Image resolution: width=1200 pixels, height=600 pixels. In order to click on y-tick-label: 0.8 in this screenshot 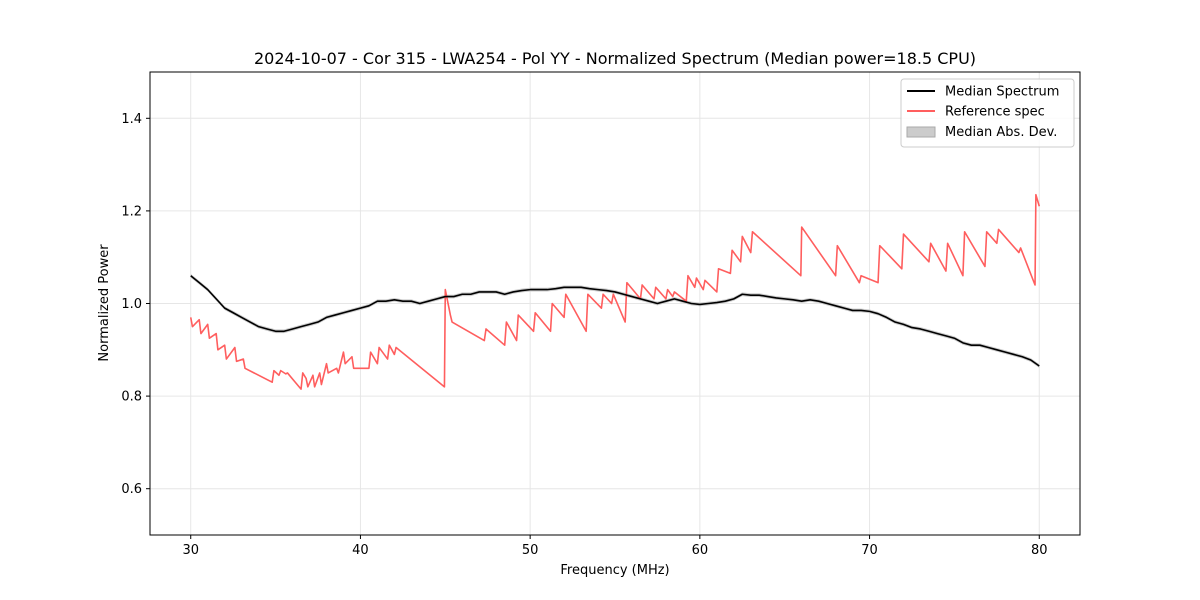, I will do `click(131, 397)`.